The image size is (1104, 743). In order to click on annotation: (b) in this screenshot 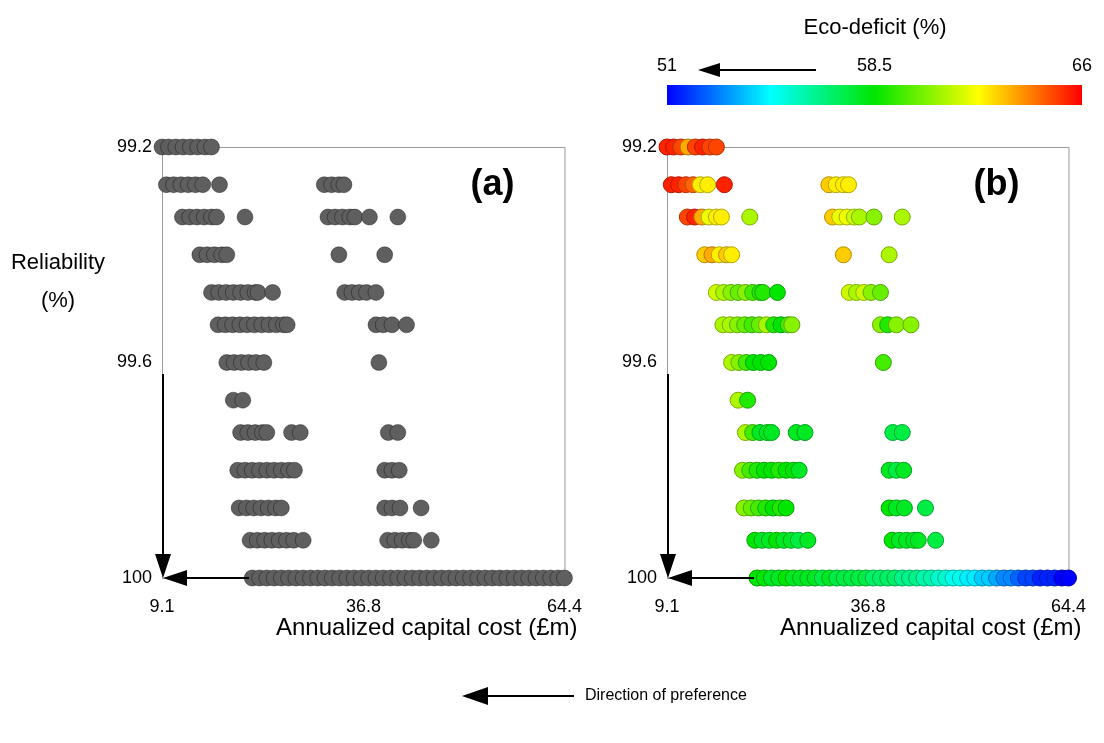, I will do `click(996, 182)`.